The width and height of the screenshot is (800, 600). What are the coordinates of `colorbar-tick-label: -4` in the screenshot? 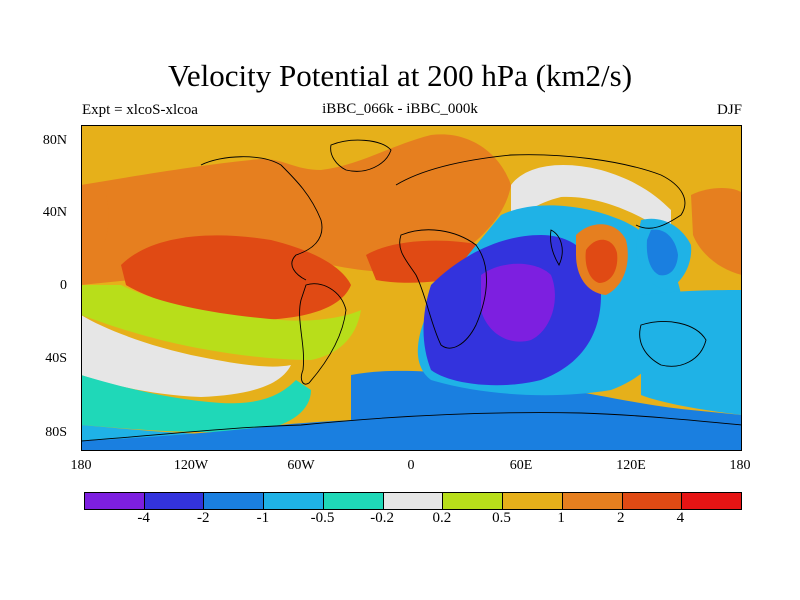 It's located at (143, 518).